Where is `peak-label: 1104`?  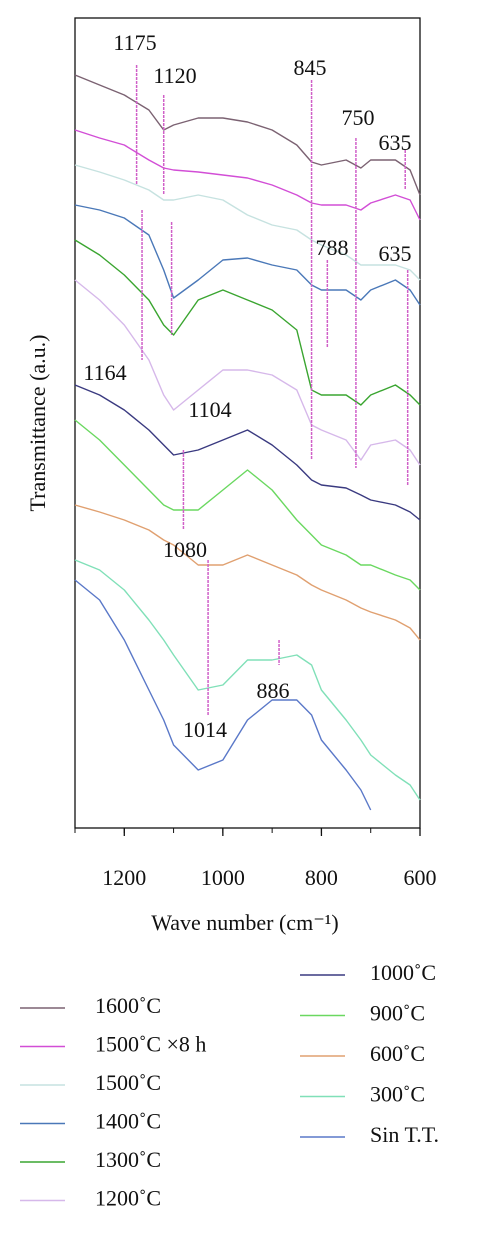 peak-label: 1104 is located at coordinates (209, 409).